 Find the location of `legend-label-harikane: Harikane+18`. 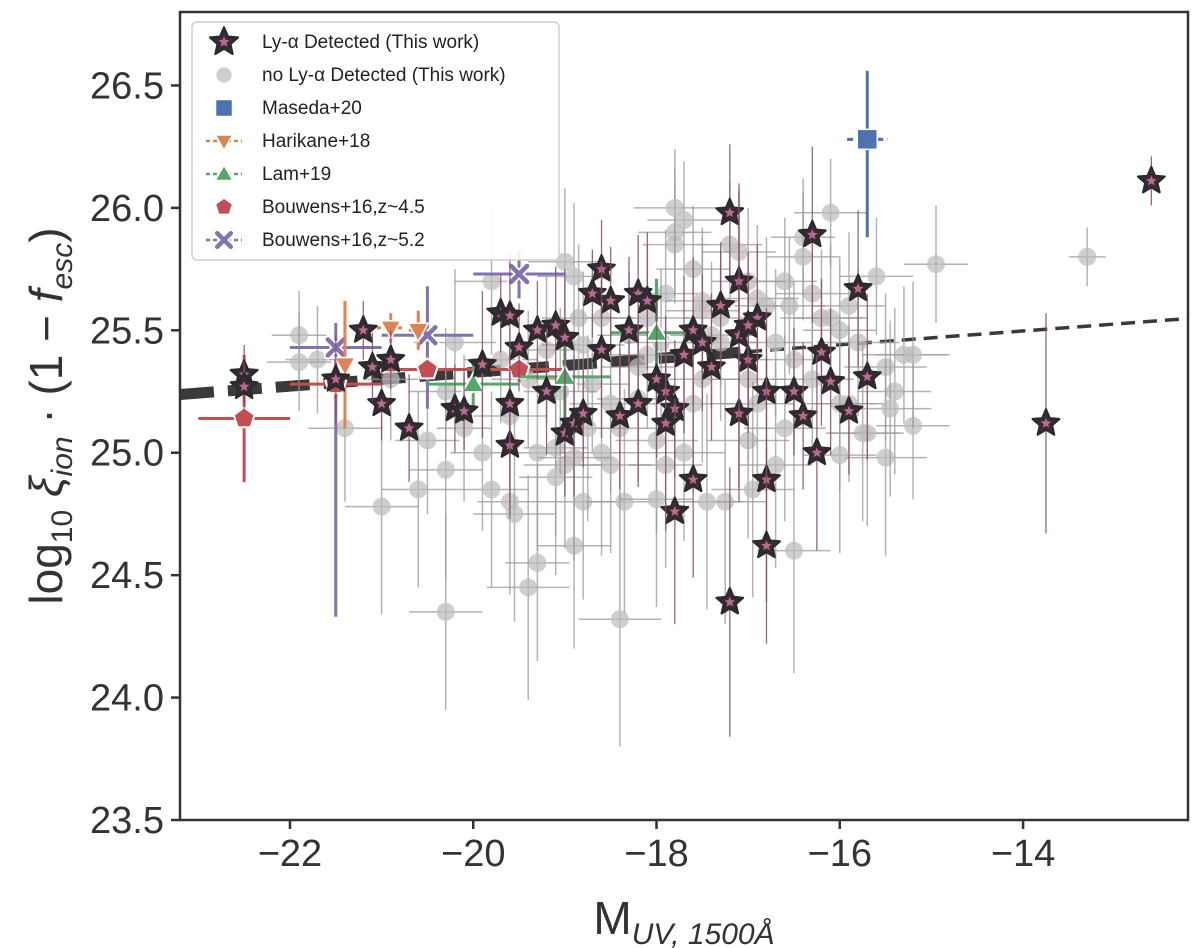

legend-label-harikane: Harikane+18 is located at coordinates (316, 141).